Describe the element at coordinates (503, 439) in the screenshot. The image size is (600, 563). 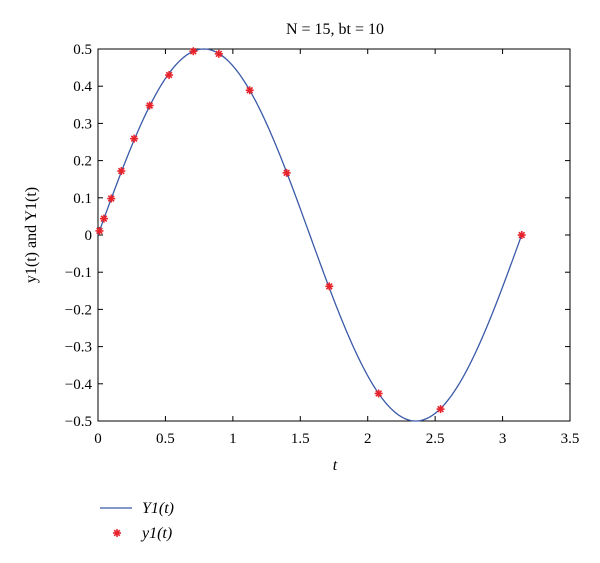
I see `x-tick-label: 3` at that location.